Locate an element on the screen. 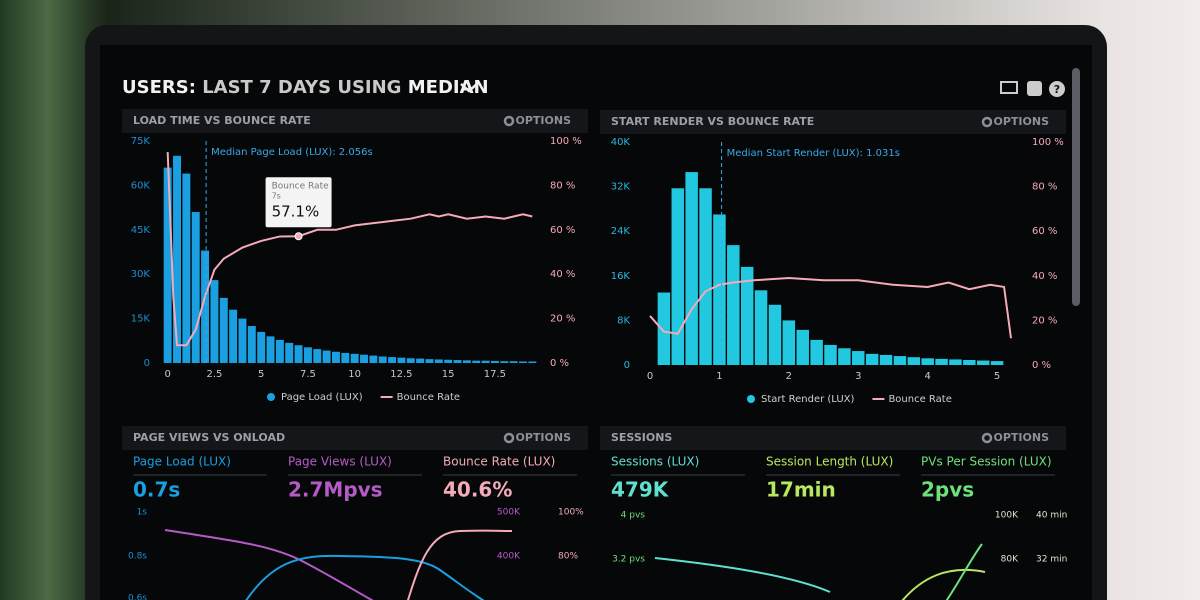 This screenshot has width=1200, height=600. y-tick-label: 16K is located at coordinates (621, 276).